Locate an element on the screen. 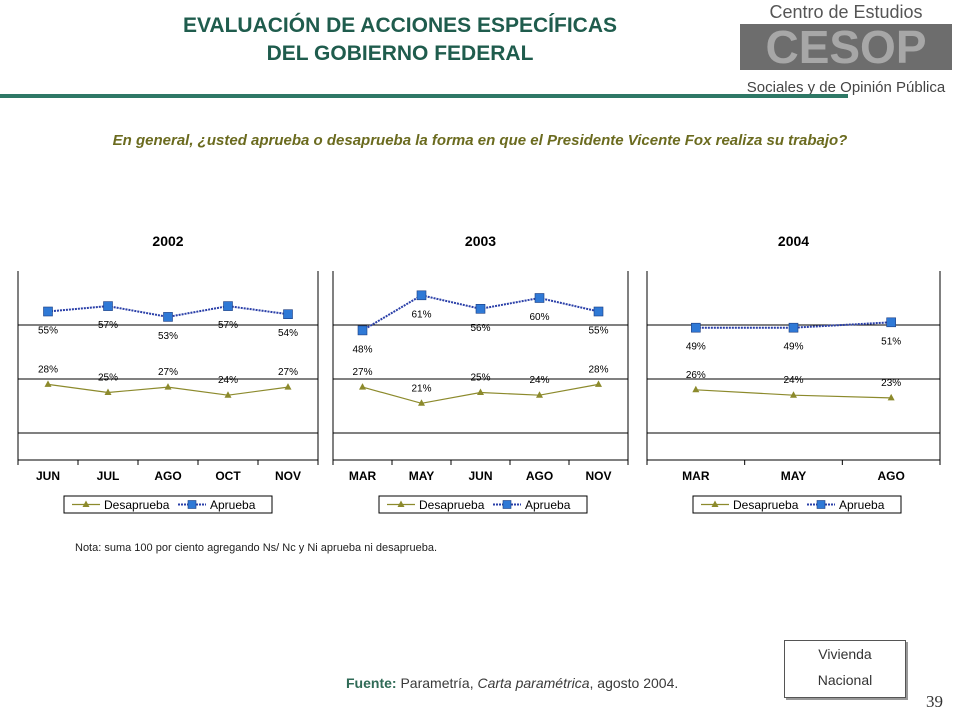 The width and height of the screenshot is (960, 720). chart-title: 2003 is located at coordinates (480, 241).